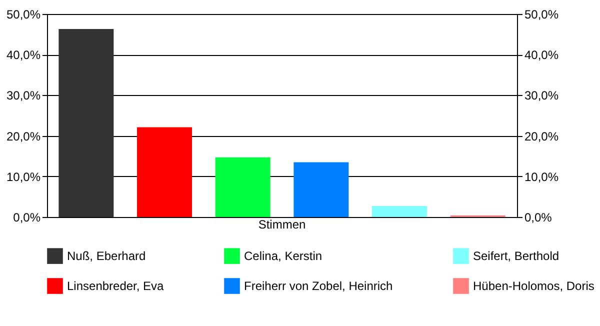 The height and width of the screenshot is (326, 600). I want to click on y-tick-label: 40,0%, so click(23, 55).